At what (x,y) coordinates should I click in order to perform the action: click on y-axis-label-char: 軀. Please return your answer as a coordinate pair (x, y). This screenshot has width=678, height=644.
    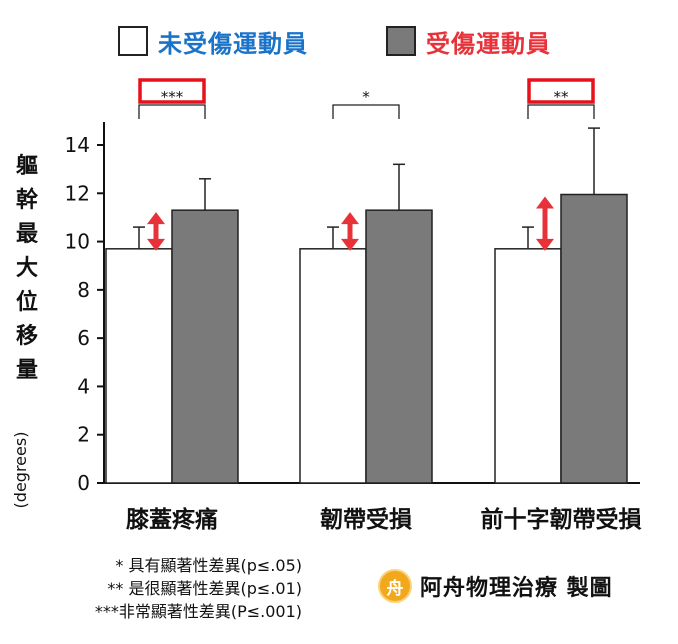
    Looking at the image, I should click on (26, 166).